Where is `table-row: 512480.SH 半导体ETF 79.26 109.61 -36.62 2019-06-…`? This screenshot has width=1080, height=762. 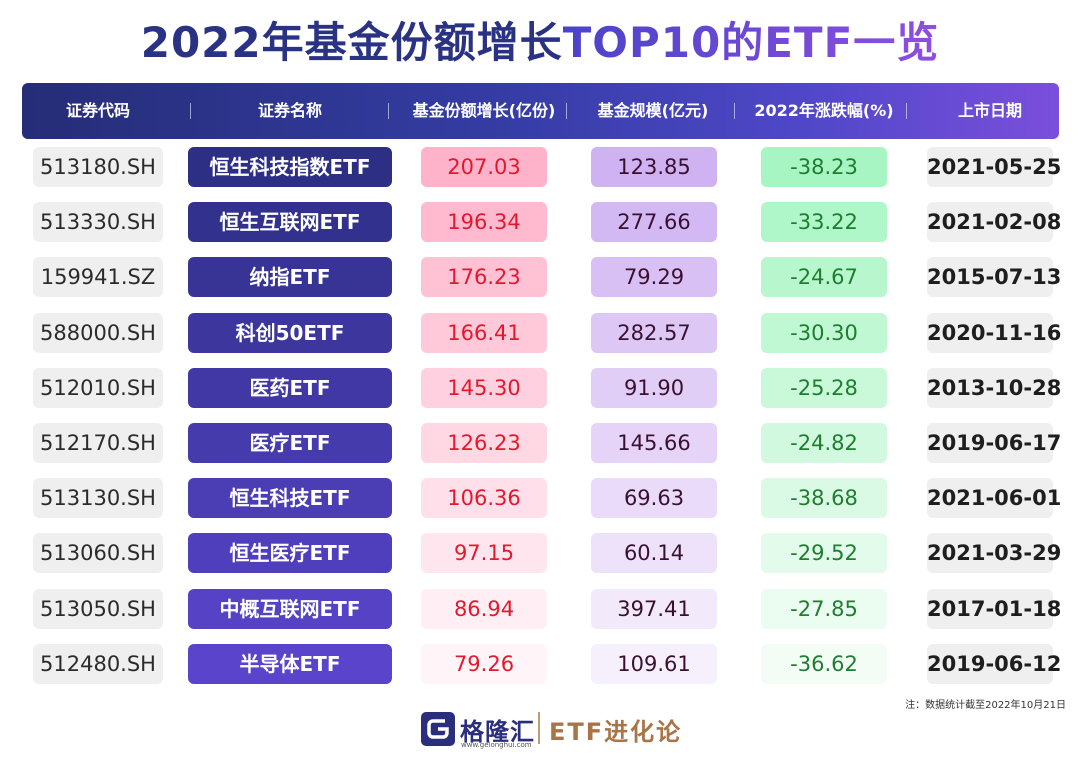 table-row: 512480.SH 半导体ETF 79.26 109.61 -36.62 2019-06-… is located at coordinates (540, 663).